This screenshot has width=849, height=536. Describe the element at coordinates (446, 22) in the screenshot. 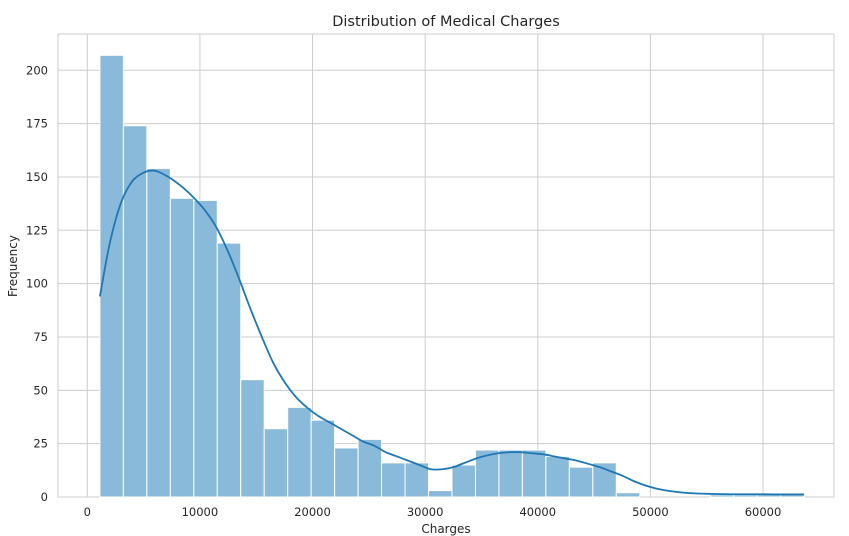

I see `chart-title: Distribution of Medical Charges` at that location.